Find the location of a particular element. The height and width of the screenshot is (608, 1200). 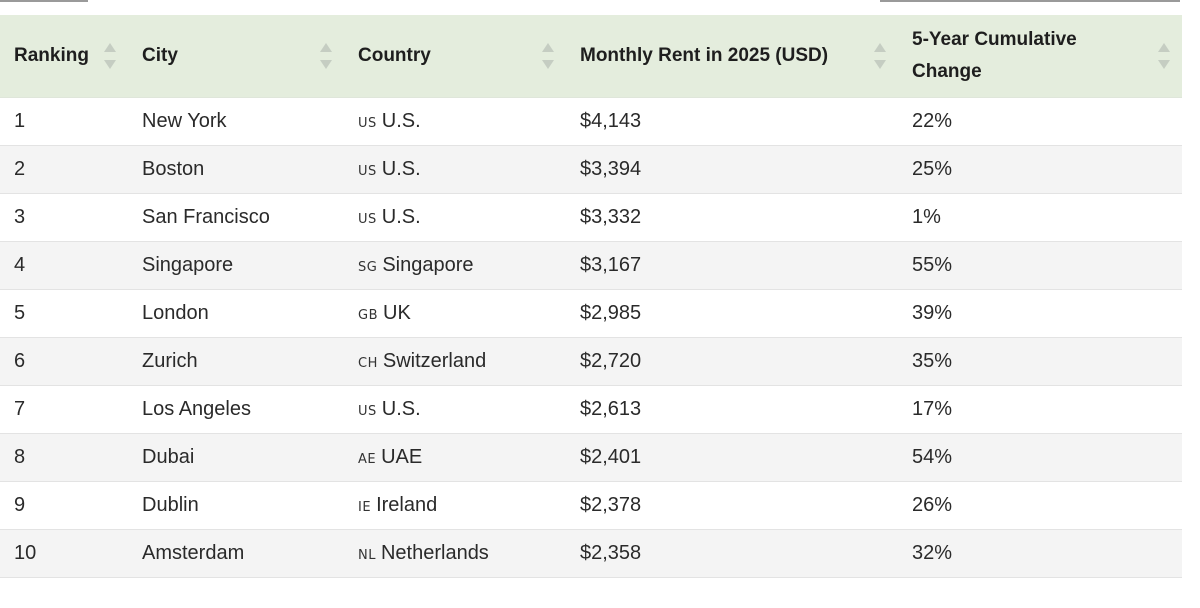

change-cell: 22% is located at coordinates (932, 121).